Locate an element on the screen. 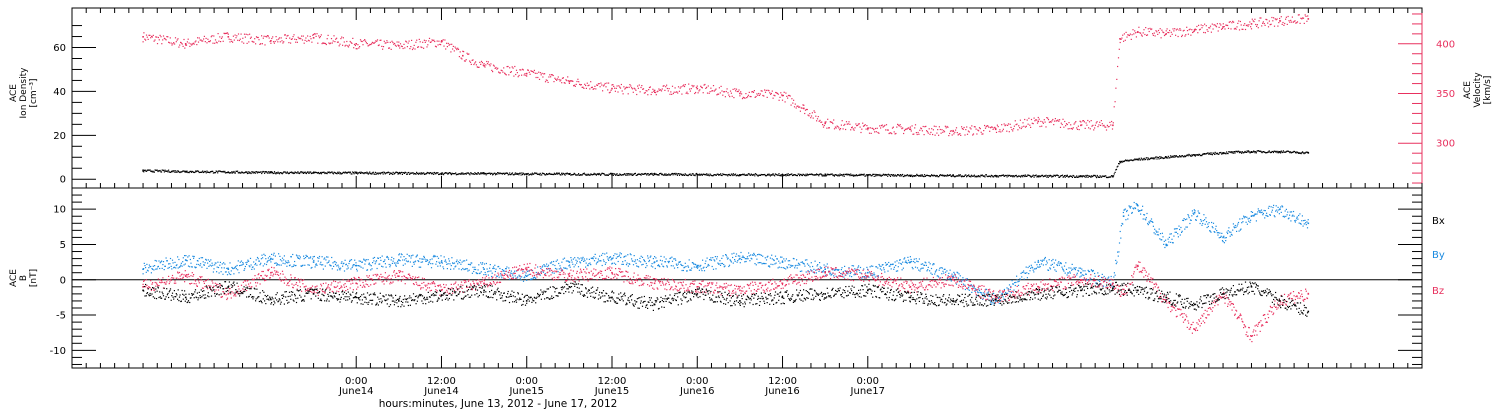 This screenshot has width=1500, height=410. velocity-point is located at coordinates (1038, 121).